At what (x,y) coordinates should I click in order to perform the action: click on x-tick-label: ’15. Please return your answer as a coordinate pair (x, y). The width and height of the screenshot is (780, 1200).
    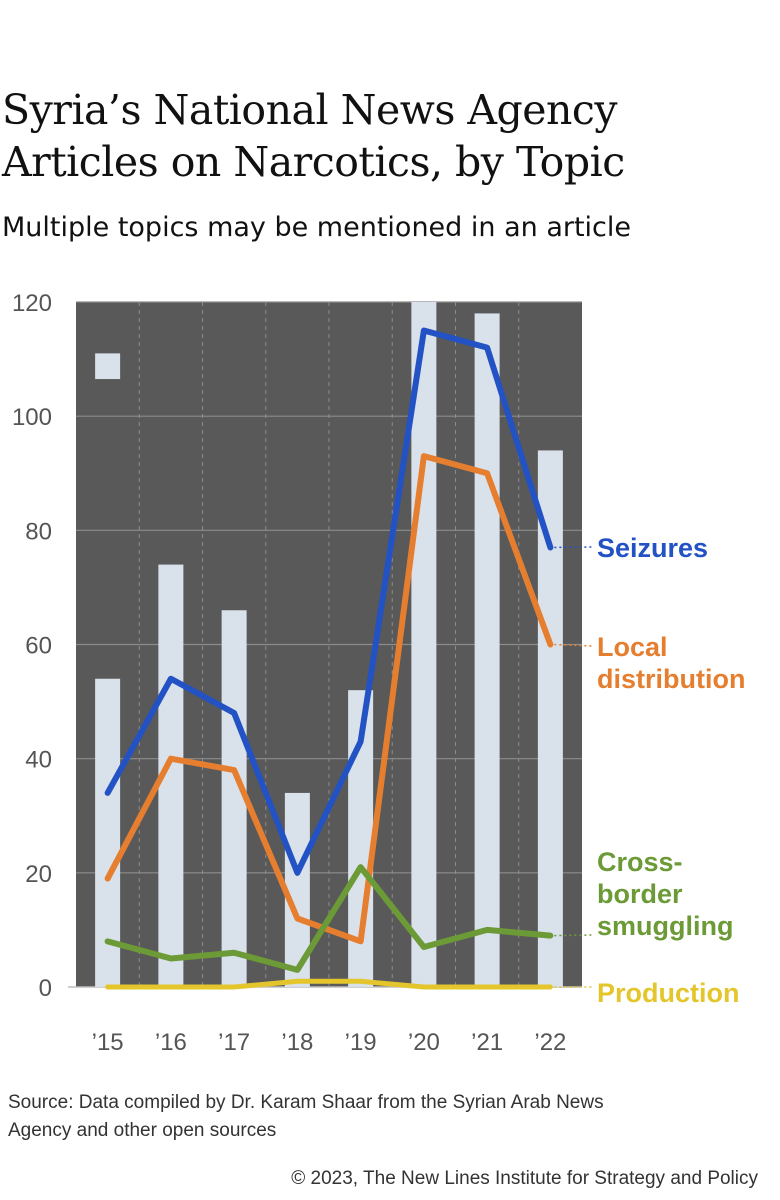
    Looking at the image, I should click on (108, 1042).